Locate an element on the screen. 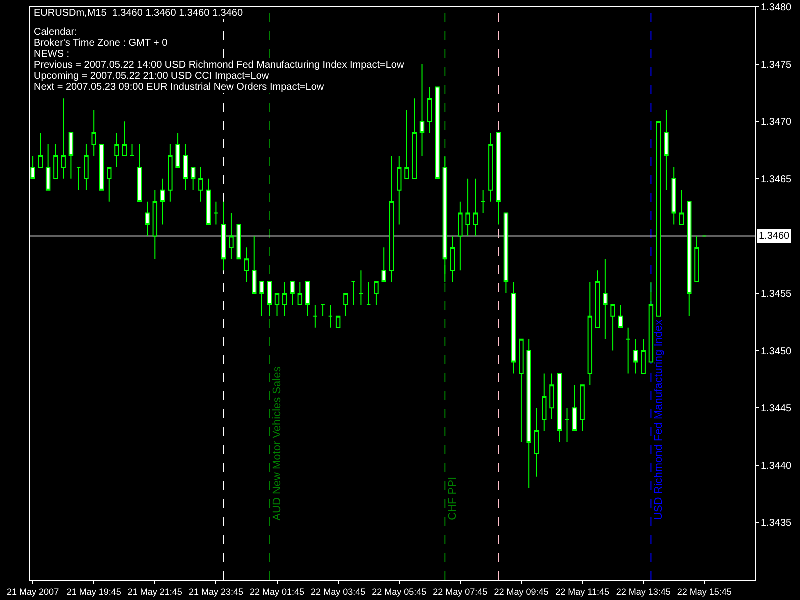  y-tick-label: 1.3440 is located at coordinates (776, 466).